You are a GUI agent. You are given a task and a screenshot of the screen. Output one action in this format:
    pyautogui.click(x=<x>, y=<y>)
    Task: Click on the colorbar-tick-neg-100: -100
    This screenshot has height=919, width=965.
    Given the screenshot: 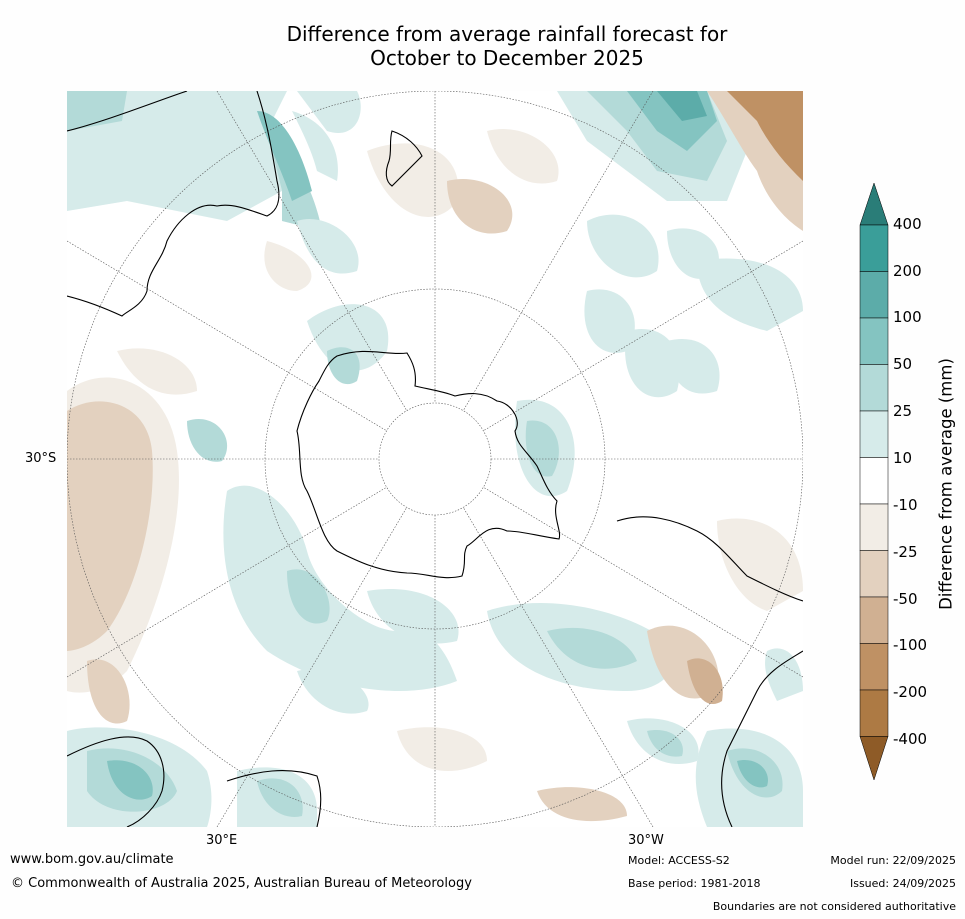 What is the action you would take?
    pyautogui.click(x=910, y=645)
    